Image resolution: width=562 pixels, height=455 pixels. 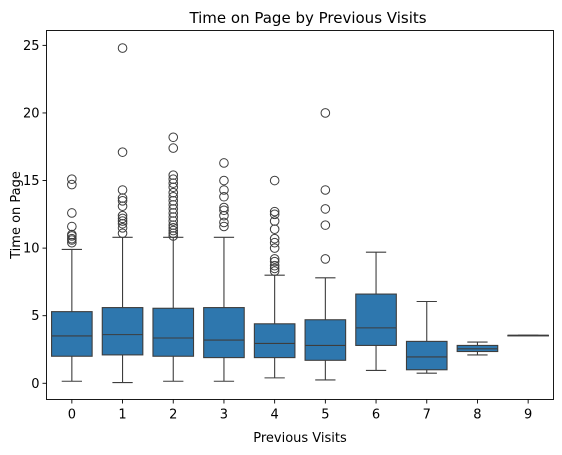 What do you see at coordinates (35, 316) in the screenshot?
I see `y-tick-label: 5` at bounding box center [35, 316].